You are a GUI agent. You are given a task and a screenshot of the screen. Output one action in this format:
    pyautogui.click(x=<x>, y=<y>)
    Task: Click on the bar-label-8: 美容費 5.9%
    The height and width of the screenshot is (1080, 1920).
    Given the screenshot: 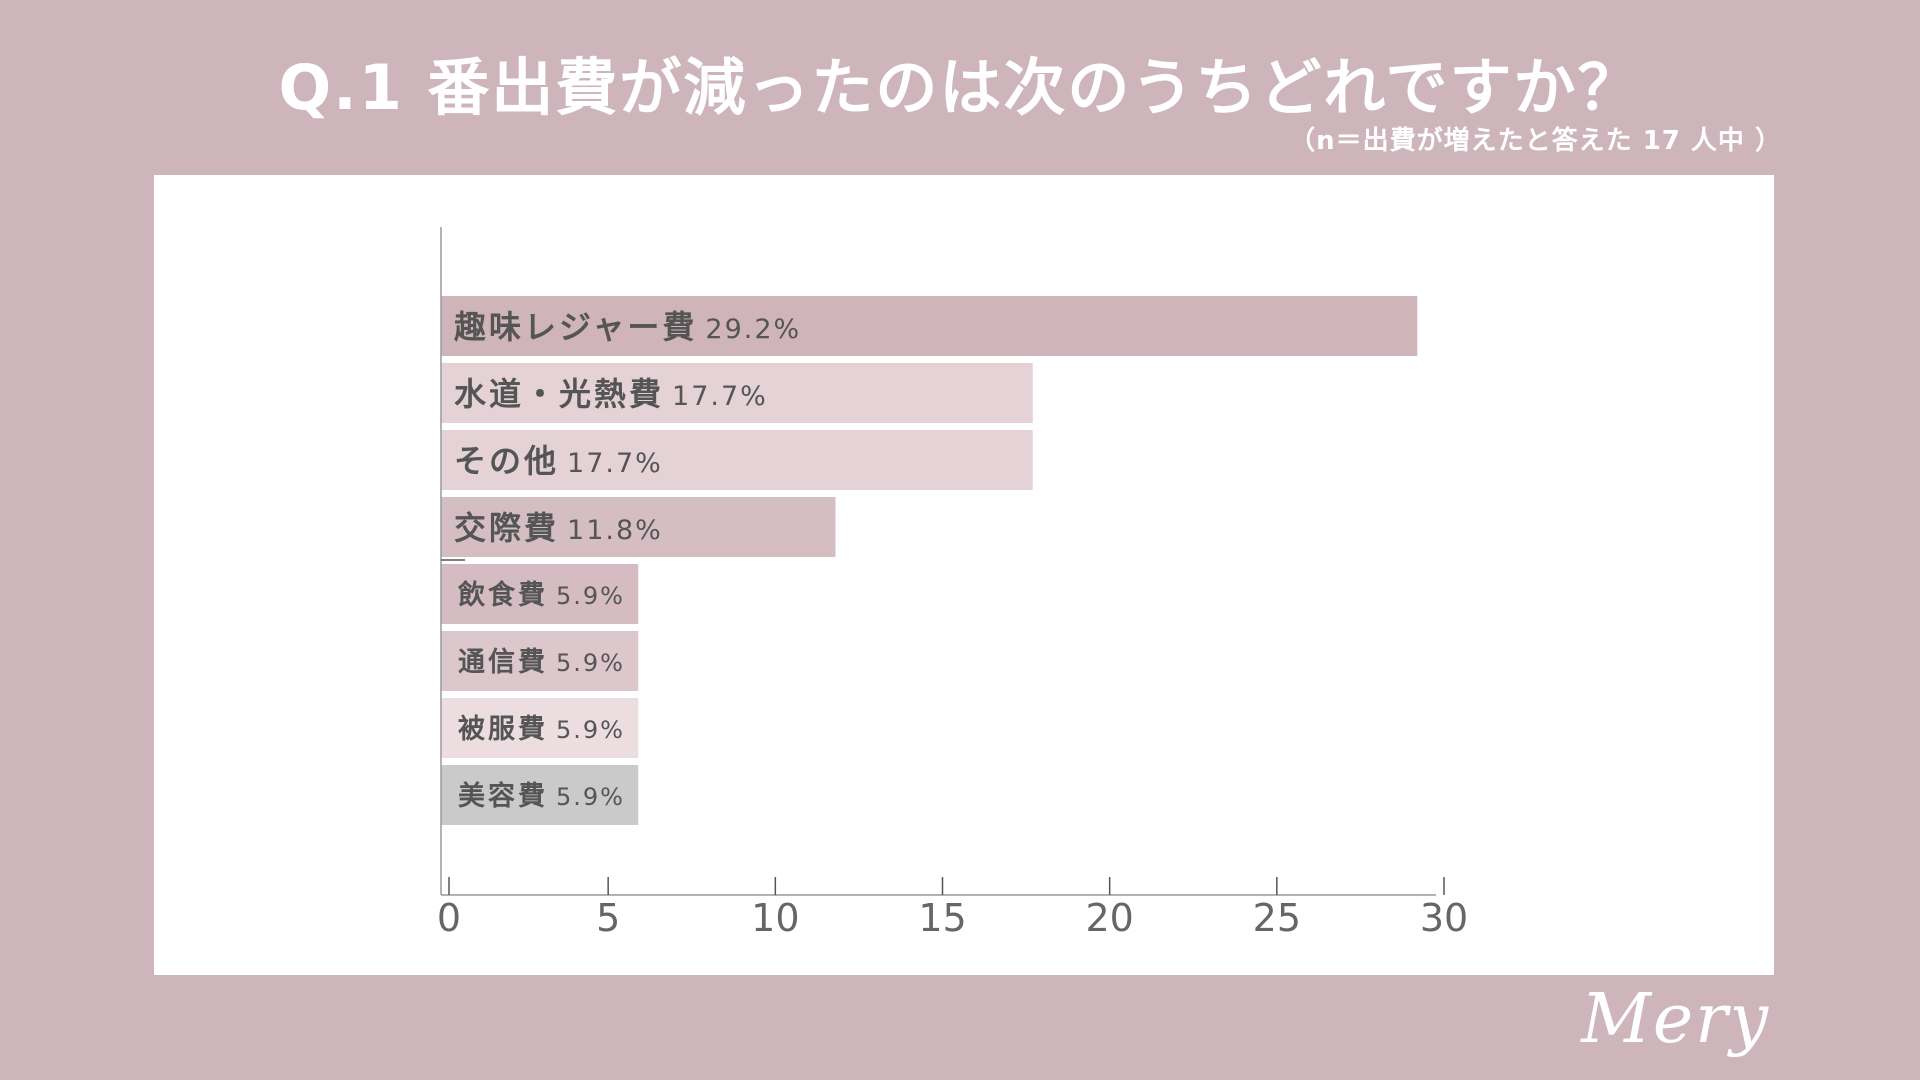 What is the action you would take?
    pyautogui.click(x=541, y=796)
    